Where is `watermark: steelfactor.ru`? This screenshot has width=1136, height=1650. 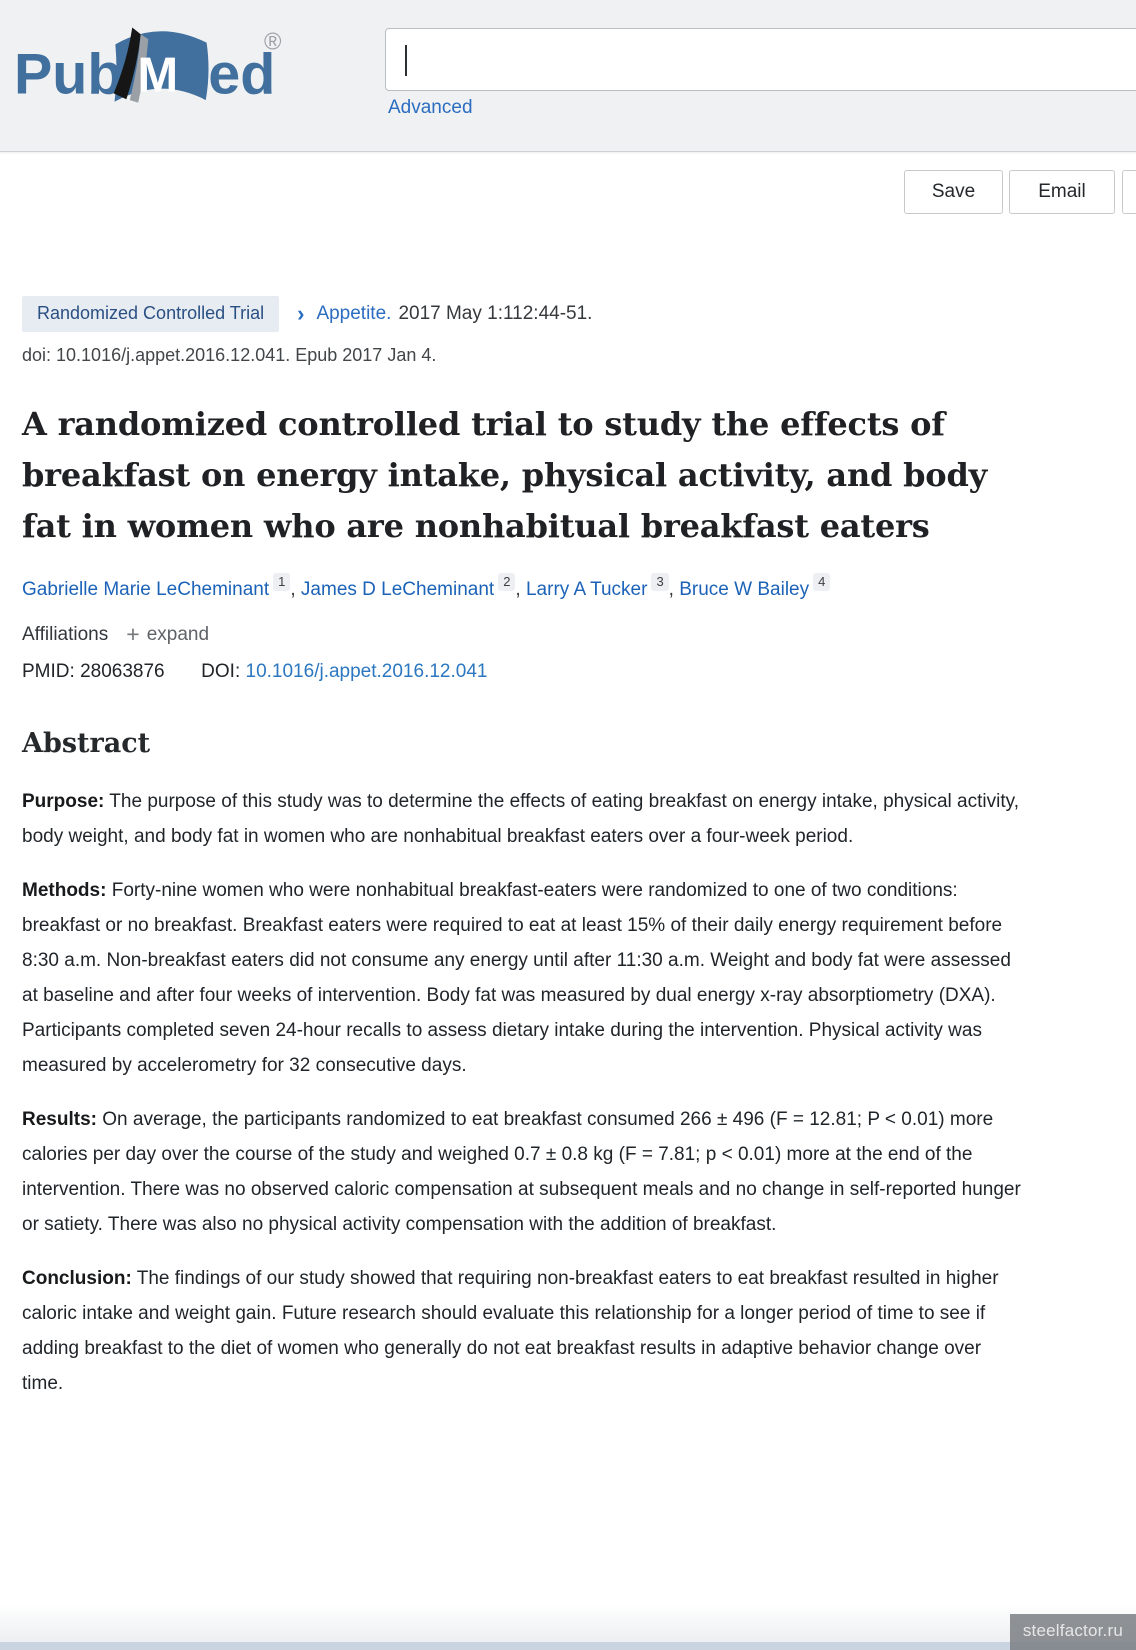 watermark: steelfactor.ru is located at coordinates (1072, 1632).